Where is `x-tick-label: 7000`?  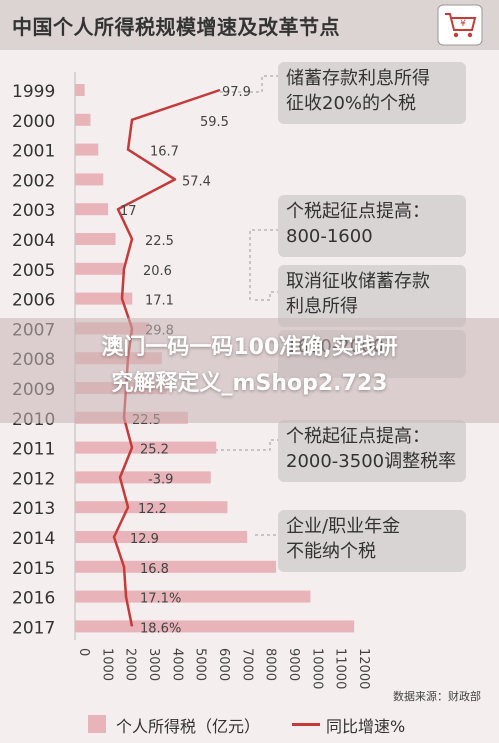 x-tick-label: 7000 is located at coordinates (246, 664).